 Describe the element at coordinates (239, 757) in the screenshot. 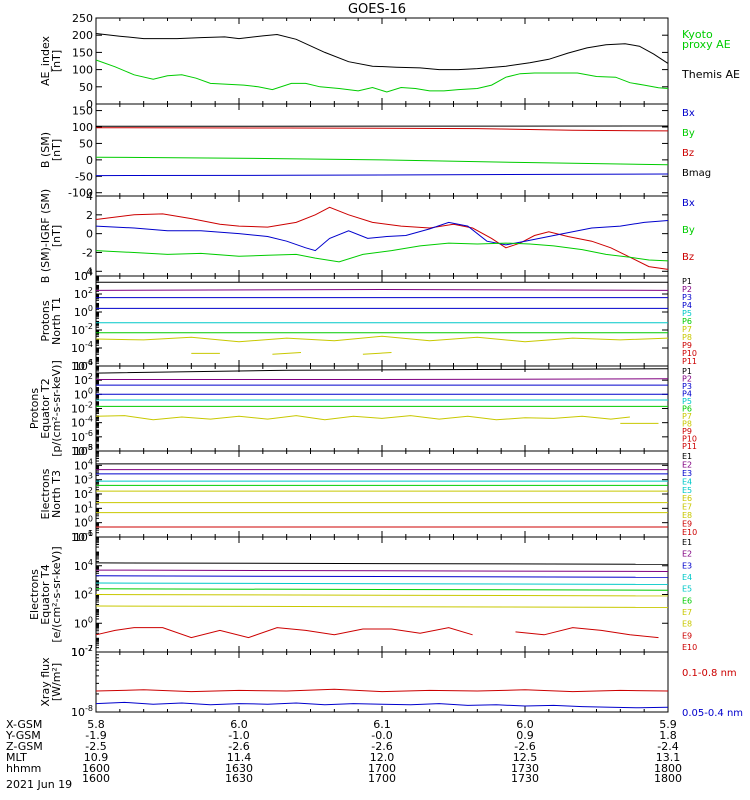

I see `ephemeris-value: 11.4` at that location.